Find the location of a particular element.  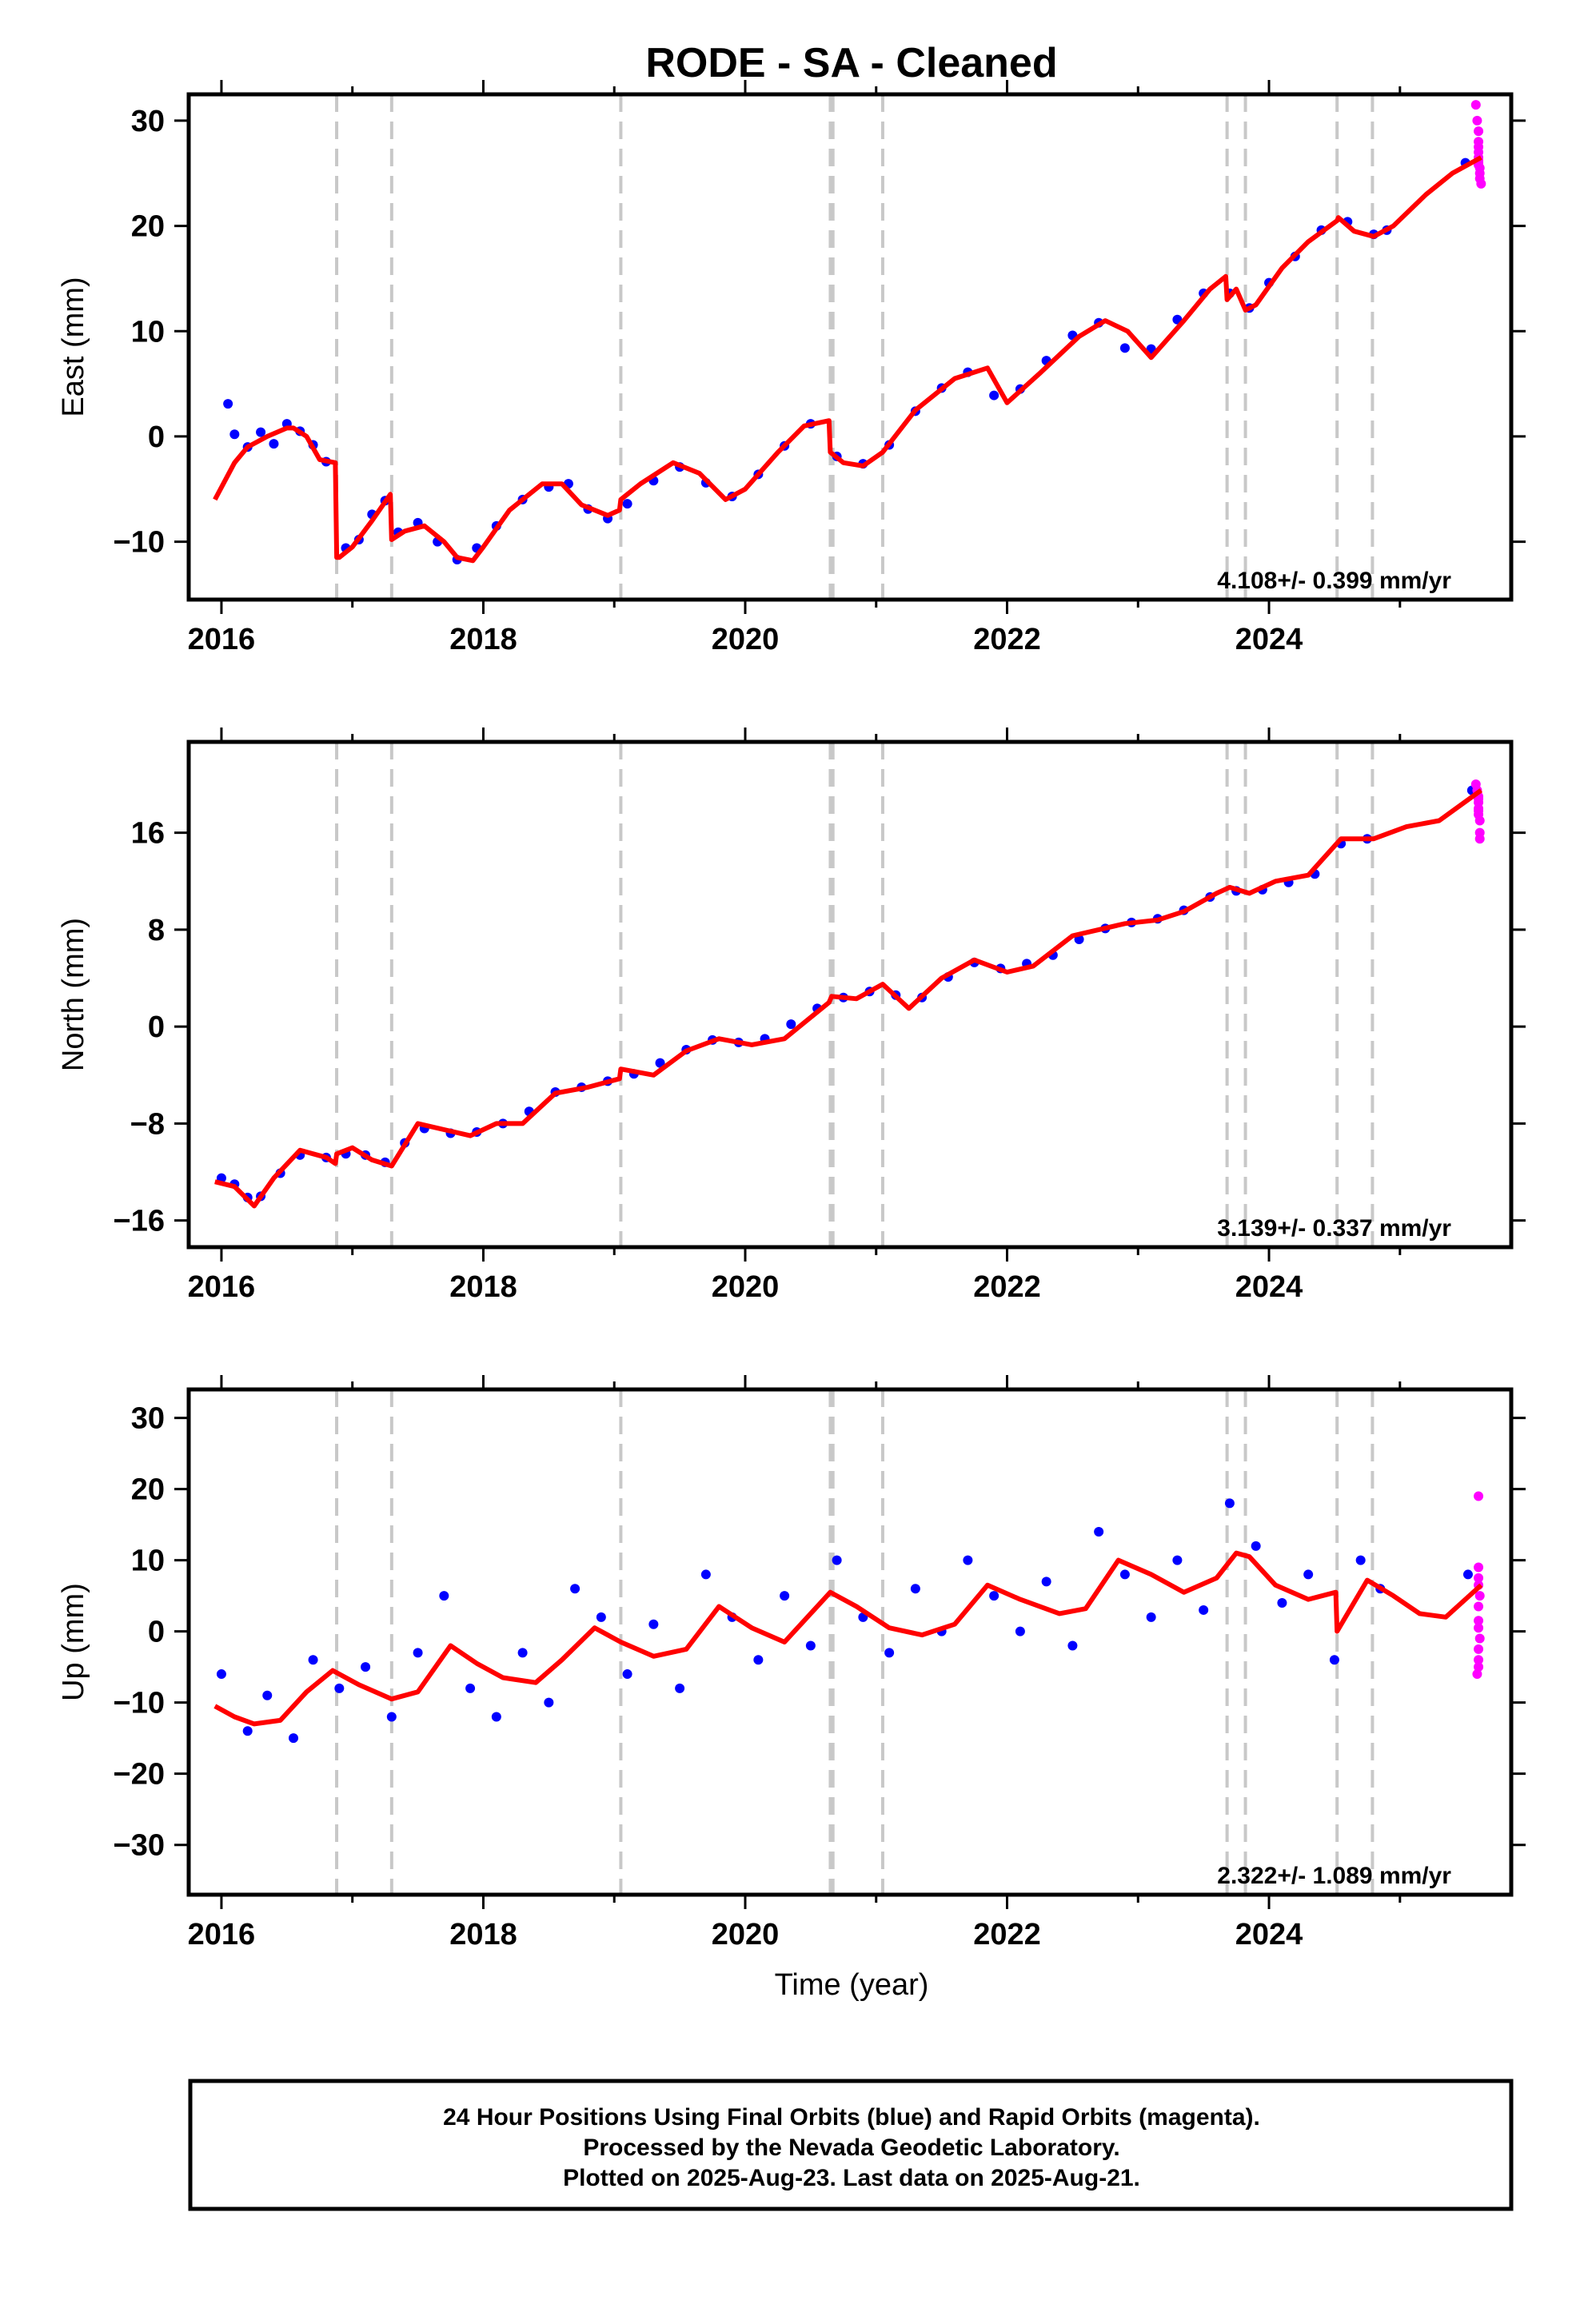

up-model-curve is located at coordinates (848, 1639).